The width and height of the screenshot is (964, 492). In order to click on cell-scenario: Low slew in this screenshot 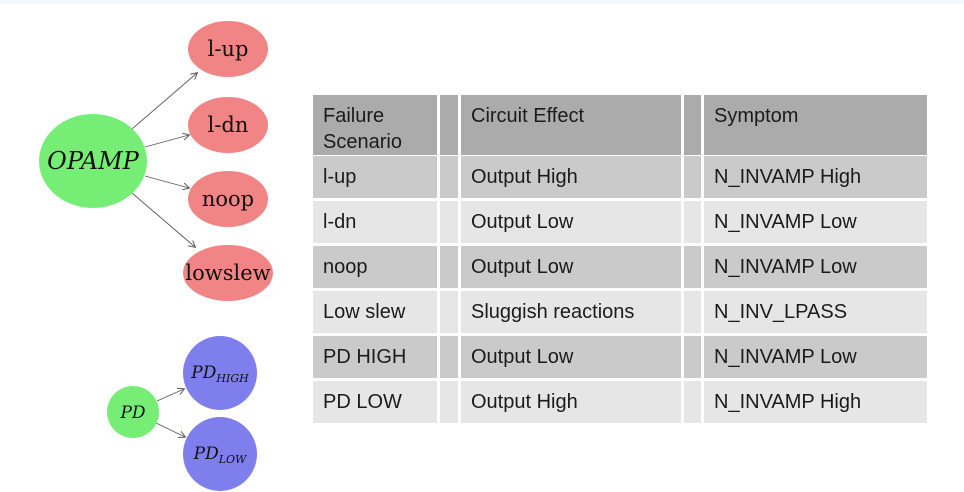, I will do `click(375, 312)`.